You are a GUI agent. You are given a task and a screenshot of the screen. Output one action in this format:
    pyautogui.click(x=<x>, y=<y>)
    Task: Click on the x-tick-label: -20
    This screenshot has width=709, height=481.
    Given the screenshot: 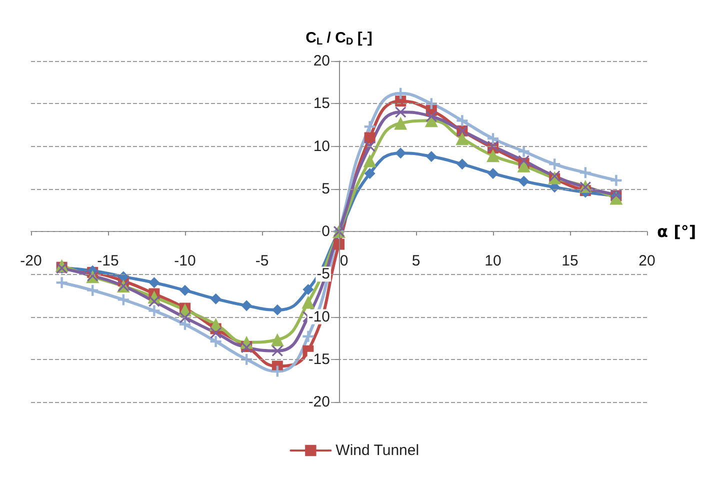 What is the action you would take?
    pyautogui.click(x=31, y=261)
    